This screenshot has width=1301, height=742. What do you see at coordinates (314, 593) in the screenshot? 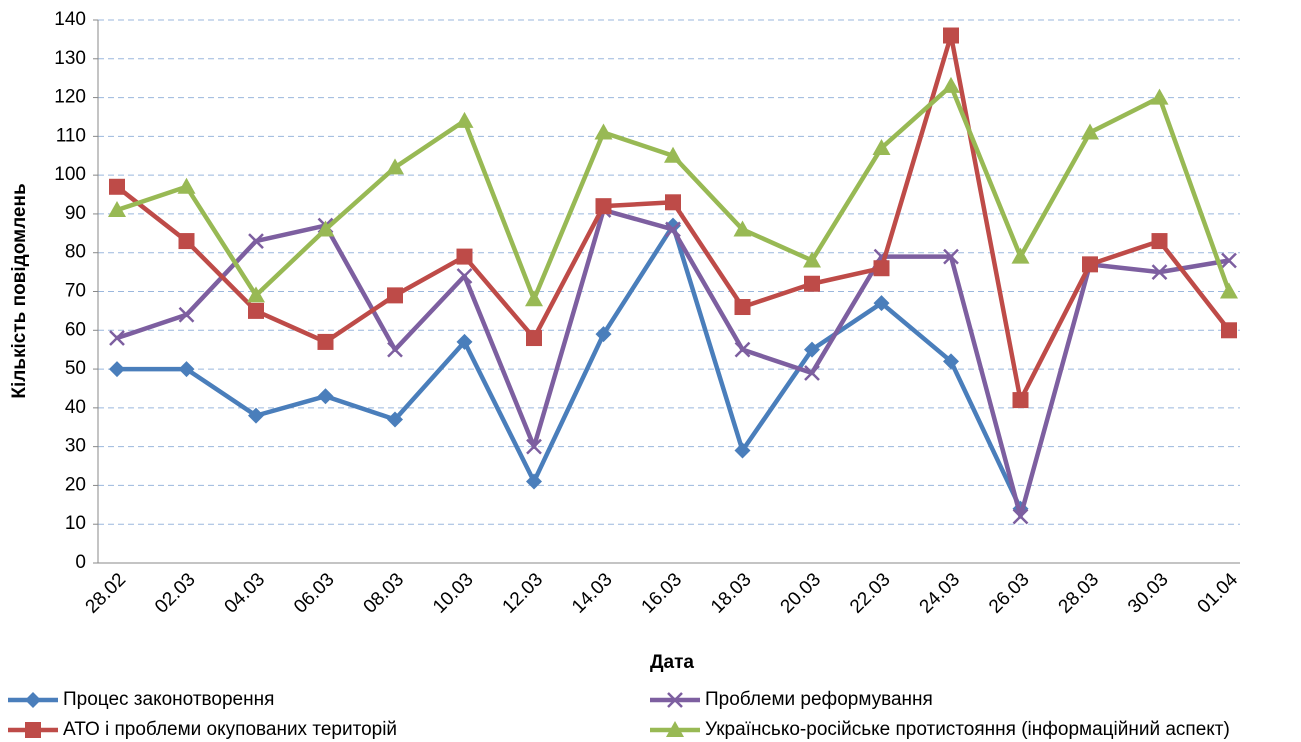
I see `x-tick-label: 06.03` at bounding box center [314, 593].